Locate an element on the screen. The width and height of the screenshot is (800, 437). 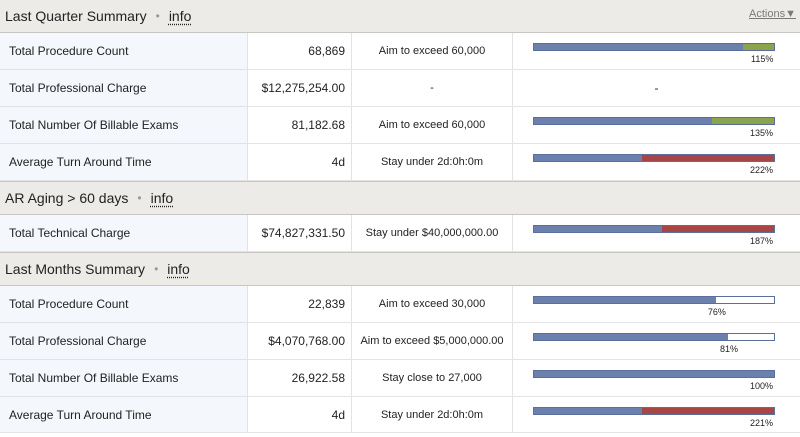
progress-cell: 187% is located at coordinates (656, 233).